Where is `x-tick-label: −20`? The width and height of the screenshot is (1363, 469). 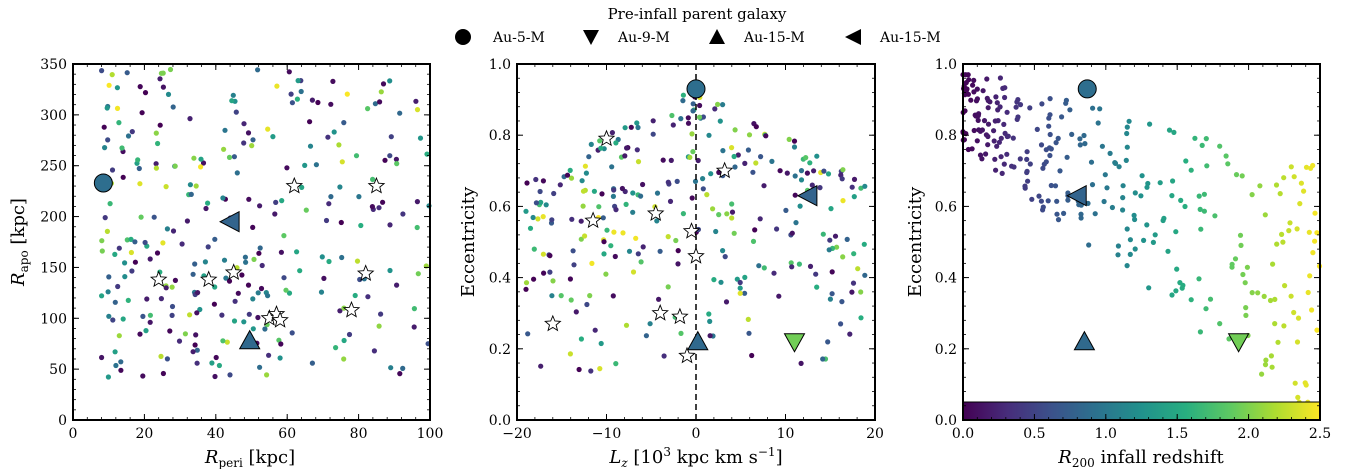 x-tick-label: −20 is located at coordinates (517, 434).